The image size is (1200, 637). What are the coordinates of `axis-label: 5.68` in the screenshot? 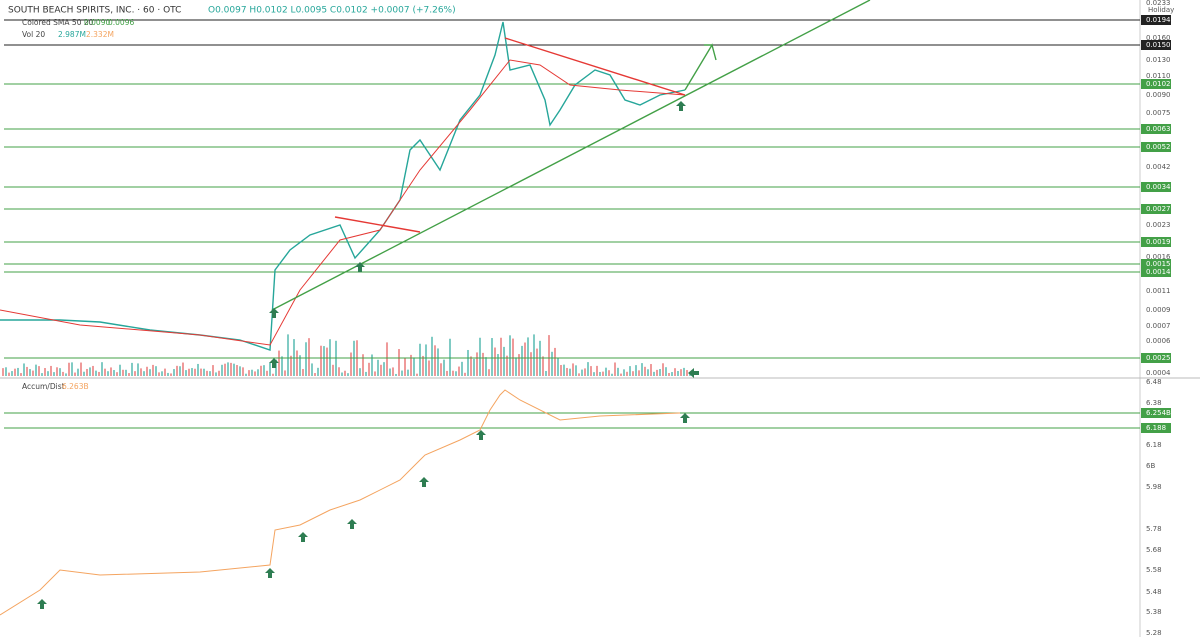 It's located at (1154, 550).